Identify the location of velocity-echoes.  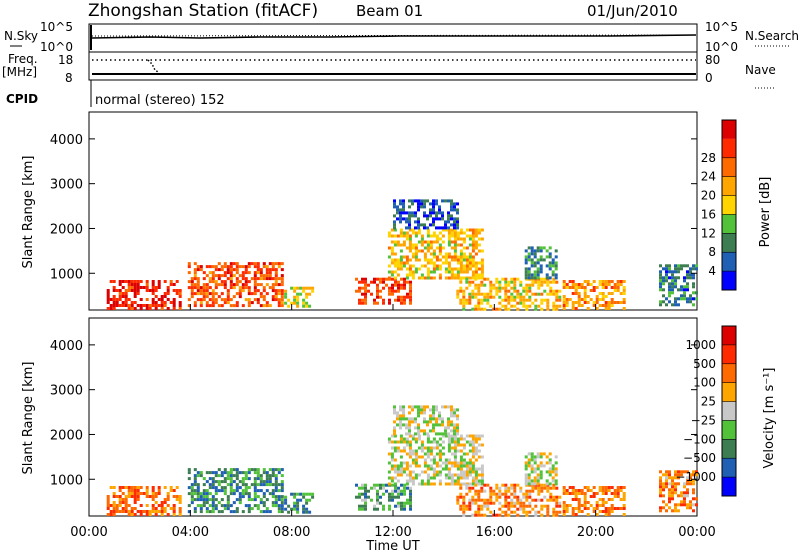
(402, 461).